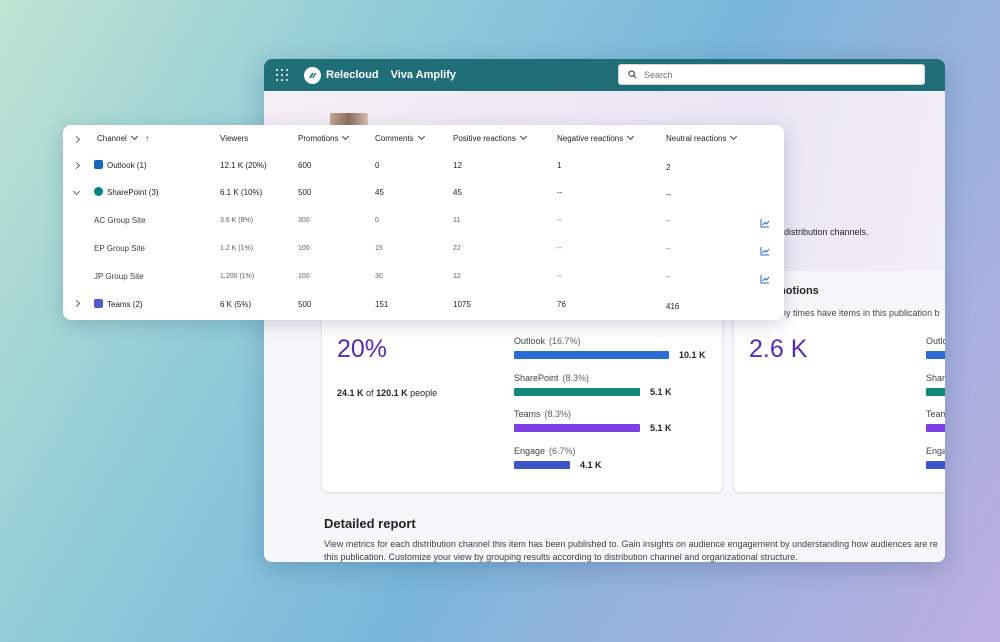 Image resolution: width=1000 pixels, height=642 pixels. What do you see at coordinates (771, 74) in the screenshot?
I see `search-input: Search` at bounding box center [771, 74].